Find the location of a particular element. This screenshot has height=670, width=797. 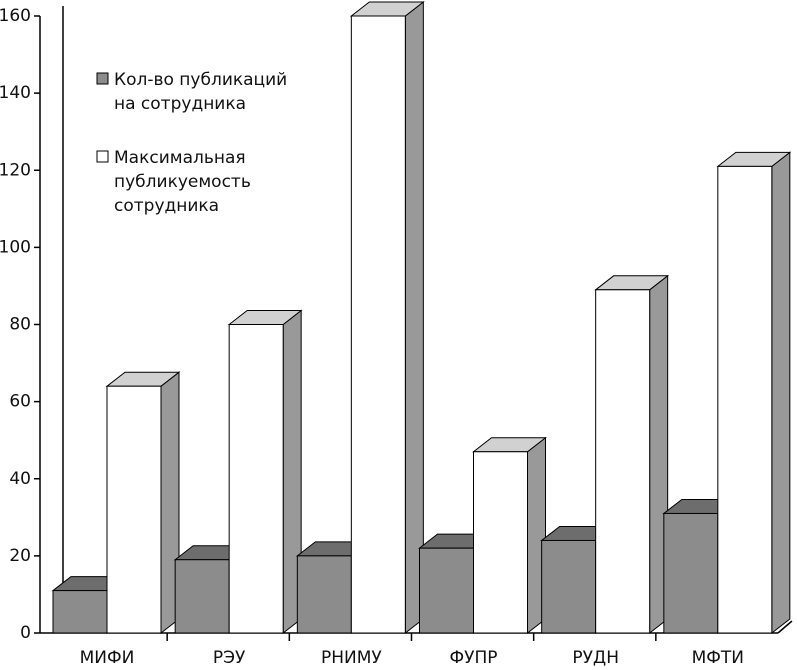

y-tick-label: 20 is located at coordinates (20, 556).